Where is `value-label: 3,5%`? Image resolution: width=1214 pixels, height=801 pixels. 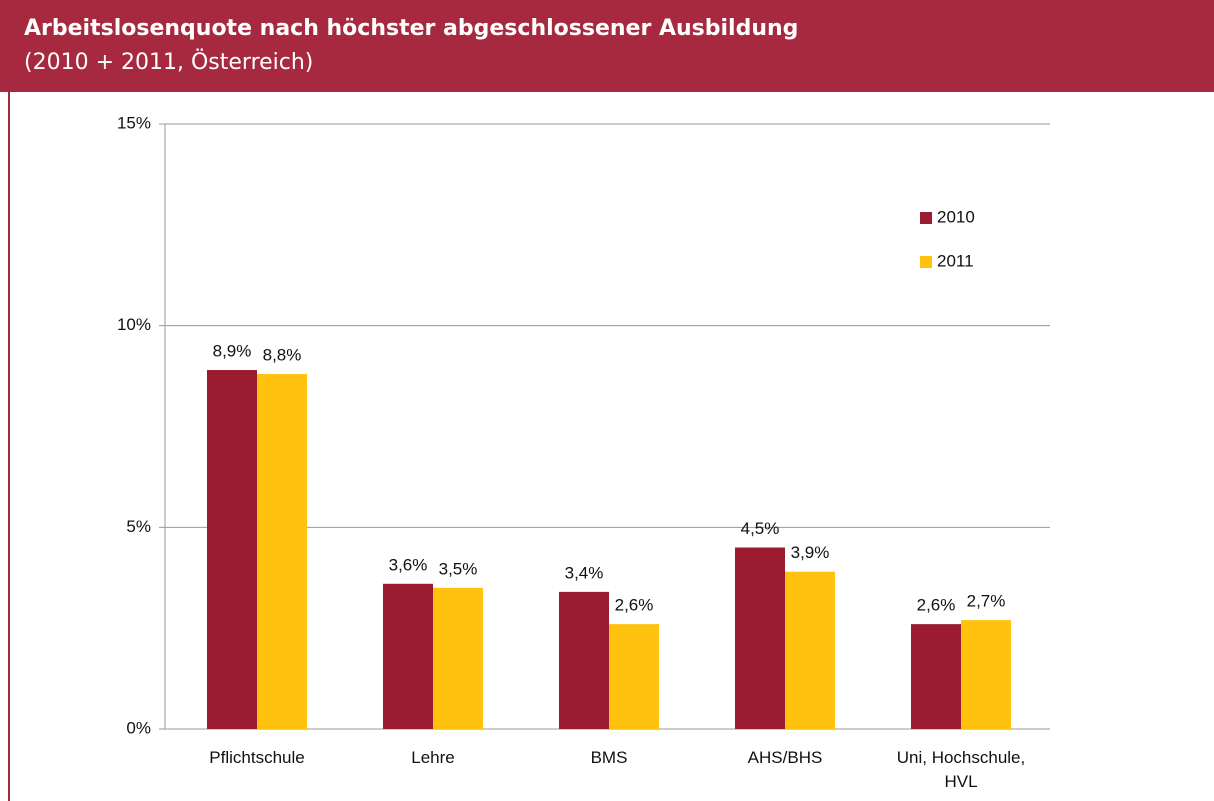
value-label: 3,5% is located at coordinates (458, 568).